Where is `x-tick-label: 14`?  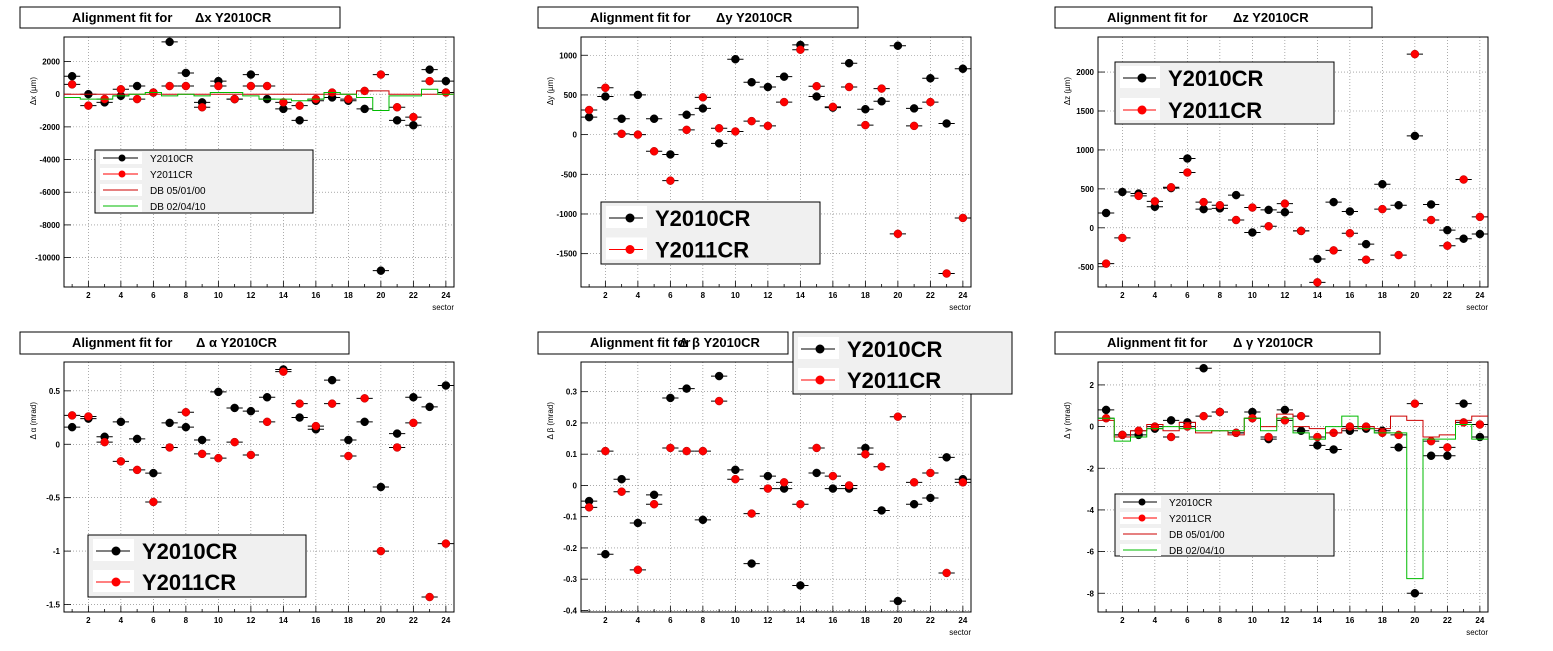
x-tick-label: 14 is located at coordinates (283, 295).